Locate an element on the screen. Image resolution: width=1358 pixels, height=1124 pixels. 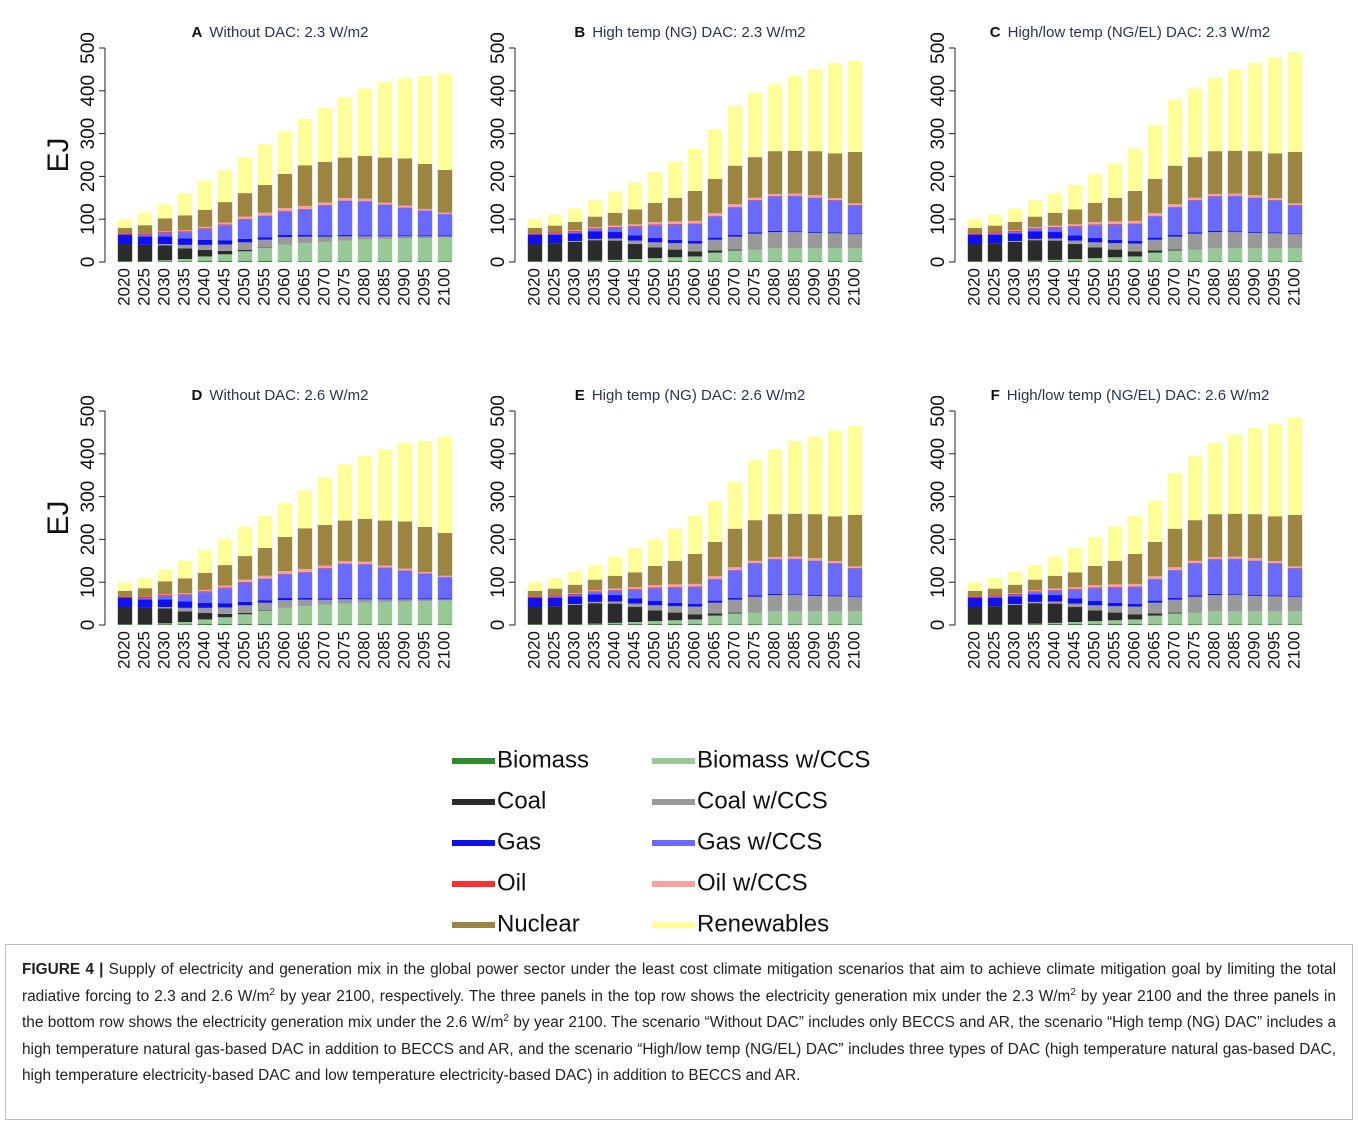
x-tick-label: 2025 is located at coordinates (553, 287).